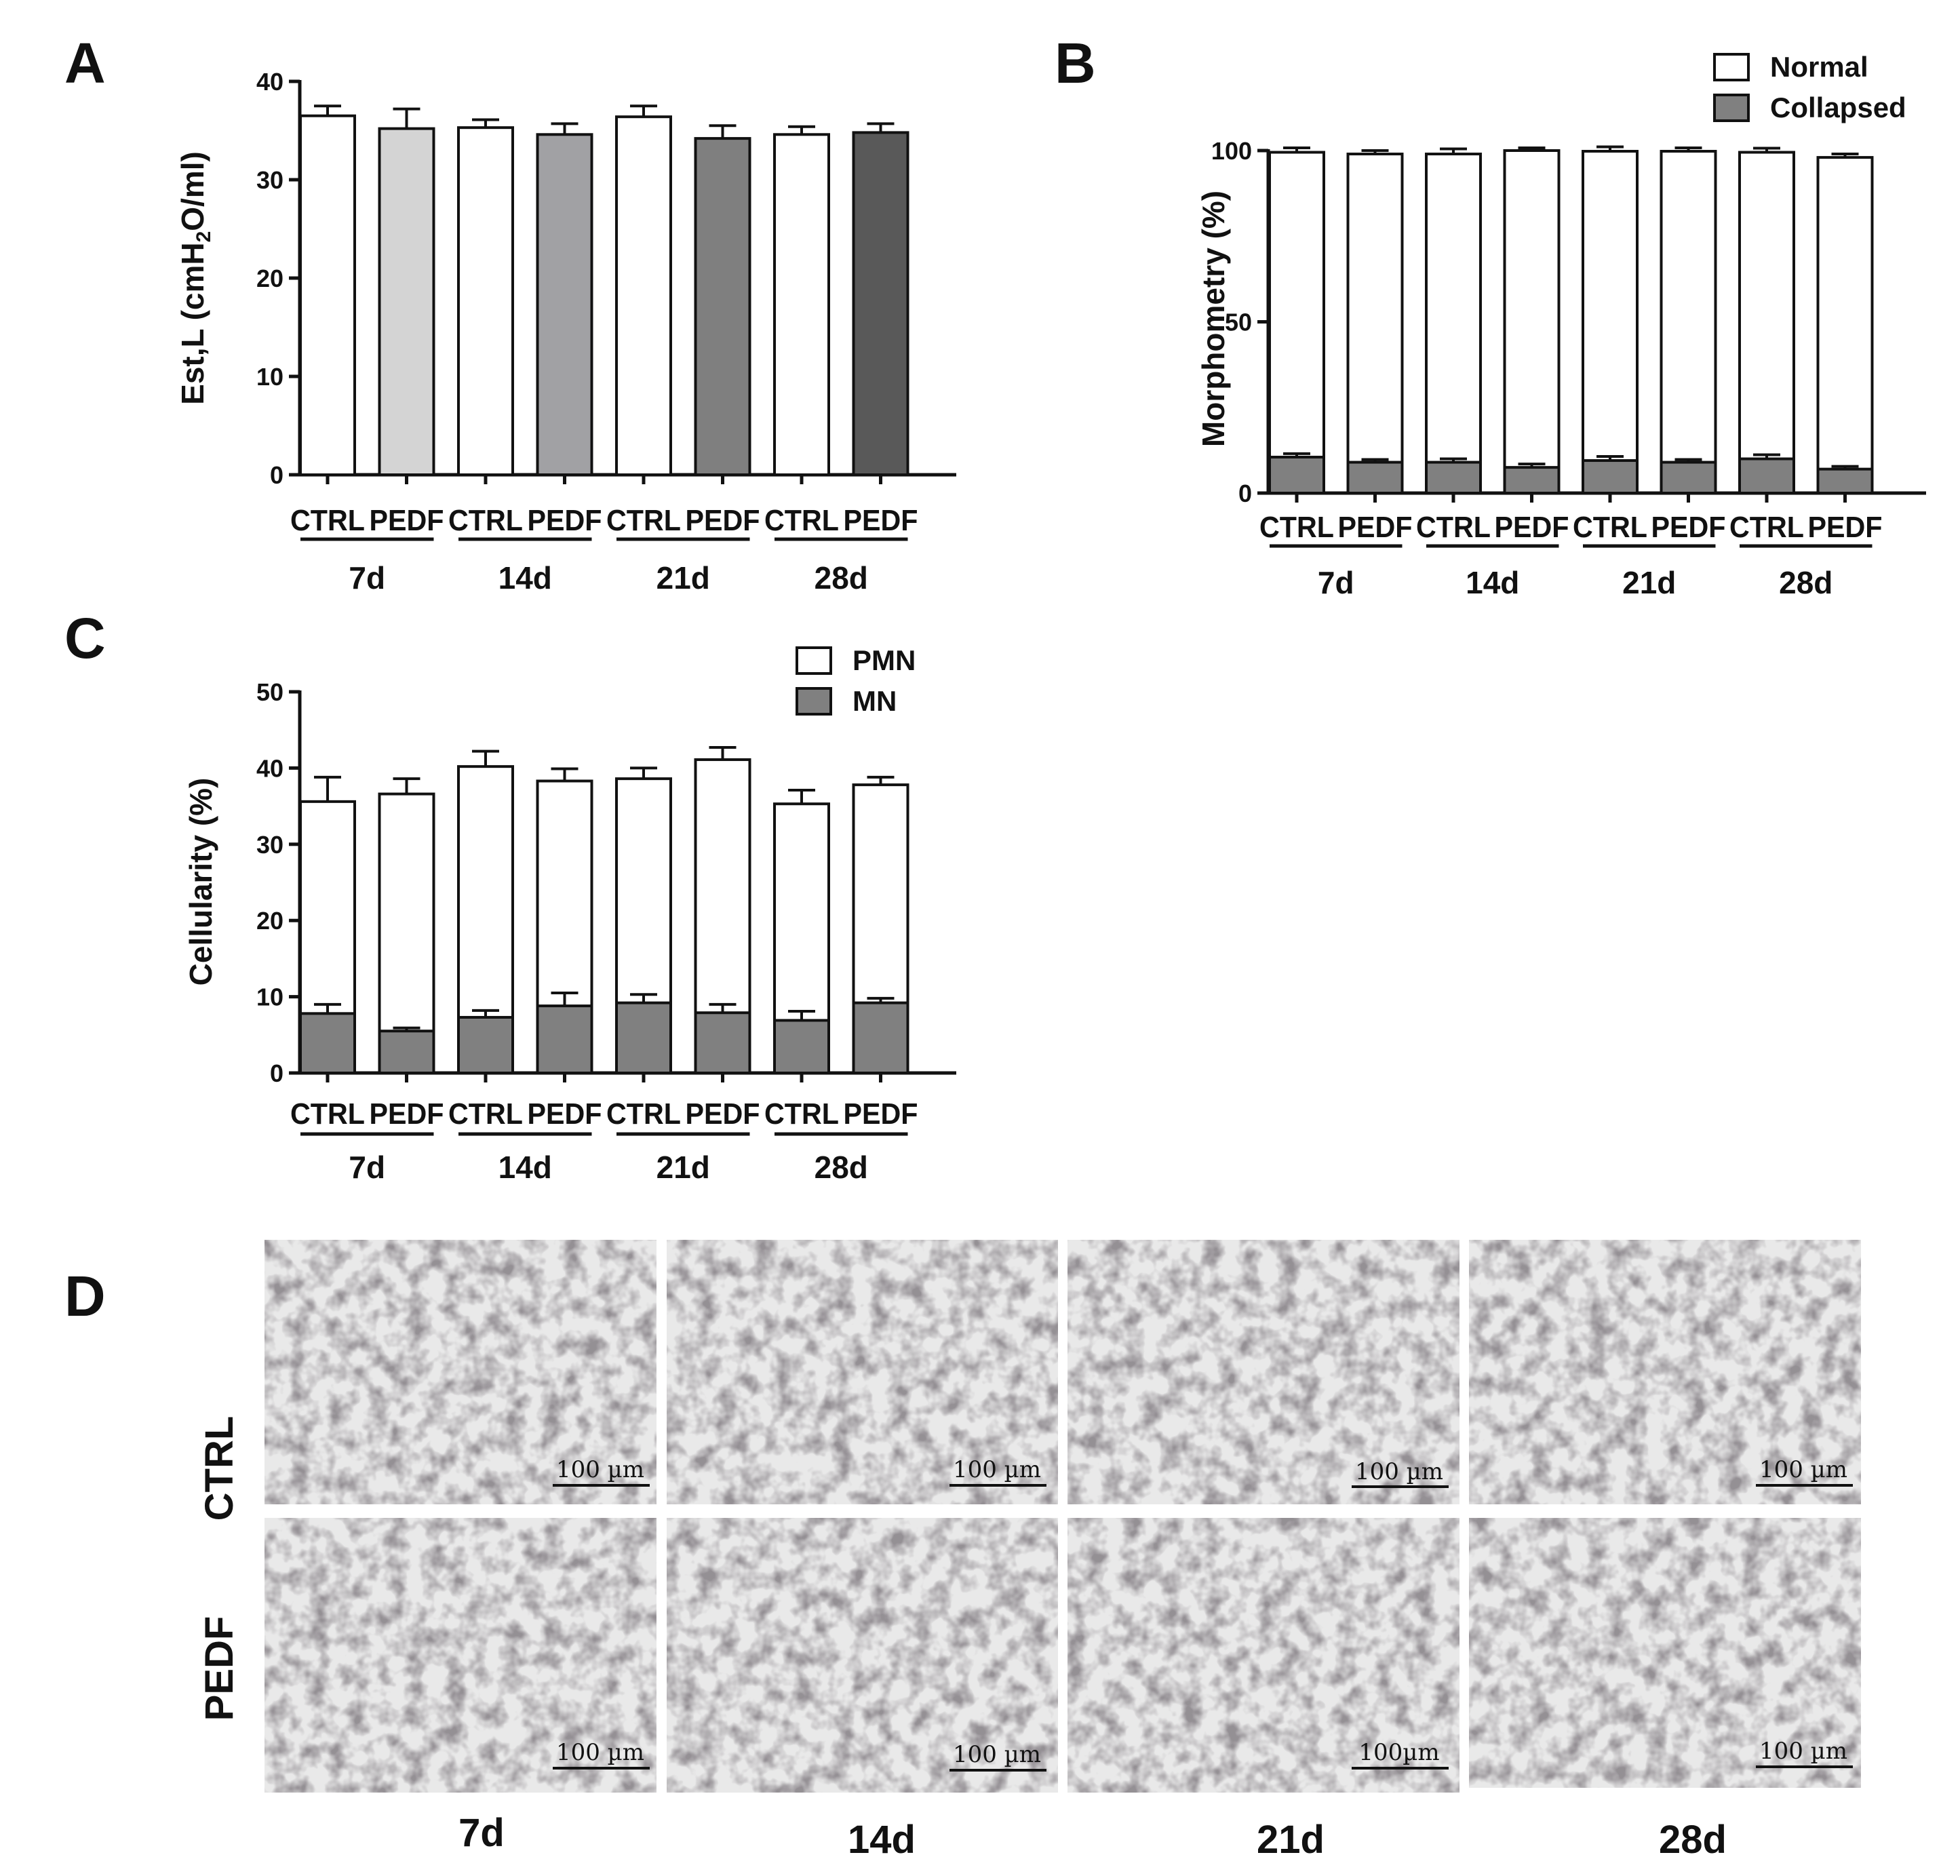 This screenshot has width=1960, height=1876. I want to click on panel-letter-c: C, so click(85, 638).